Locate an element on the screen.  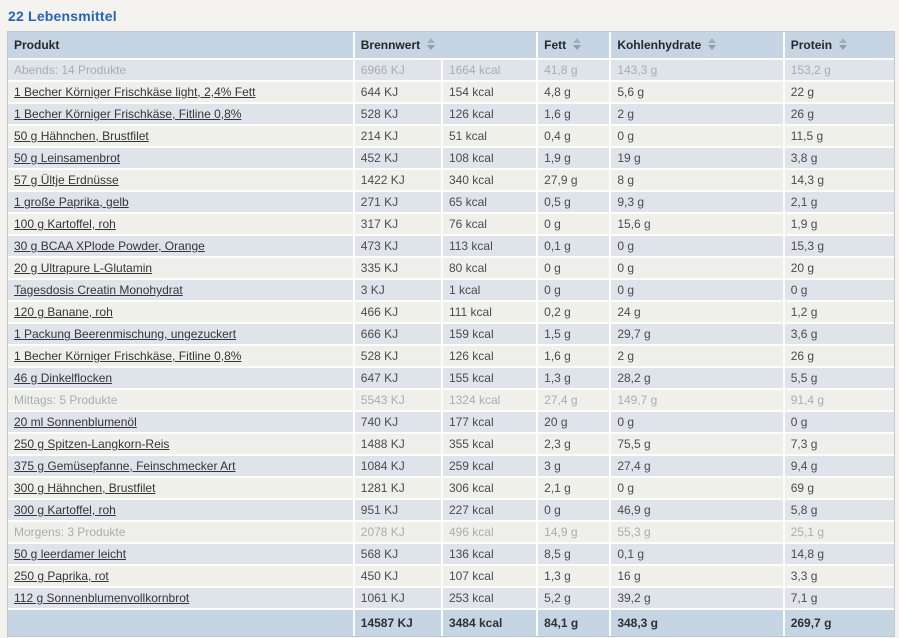
product-link: 100 g Kartoffel, roh is located at coordinates (65, 224).